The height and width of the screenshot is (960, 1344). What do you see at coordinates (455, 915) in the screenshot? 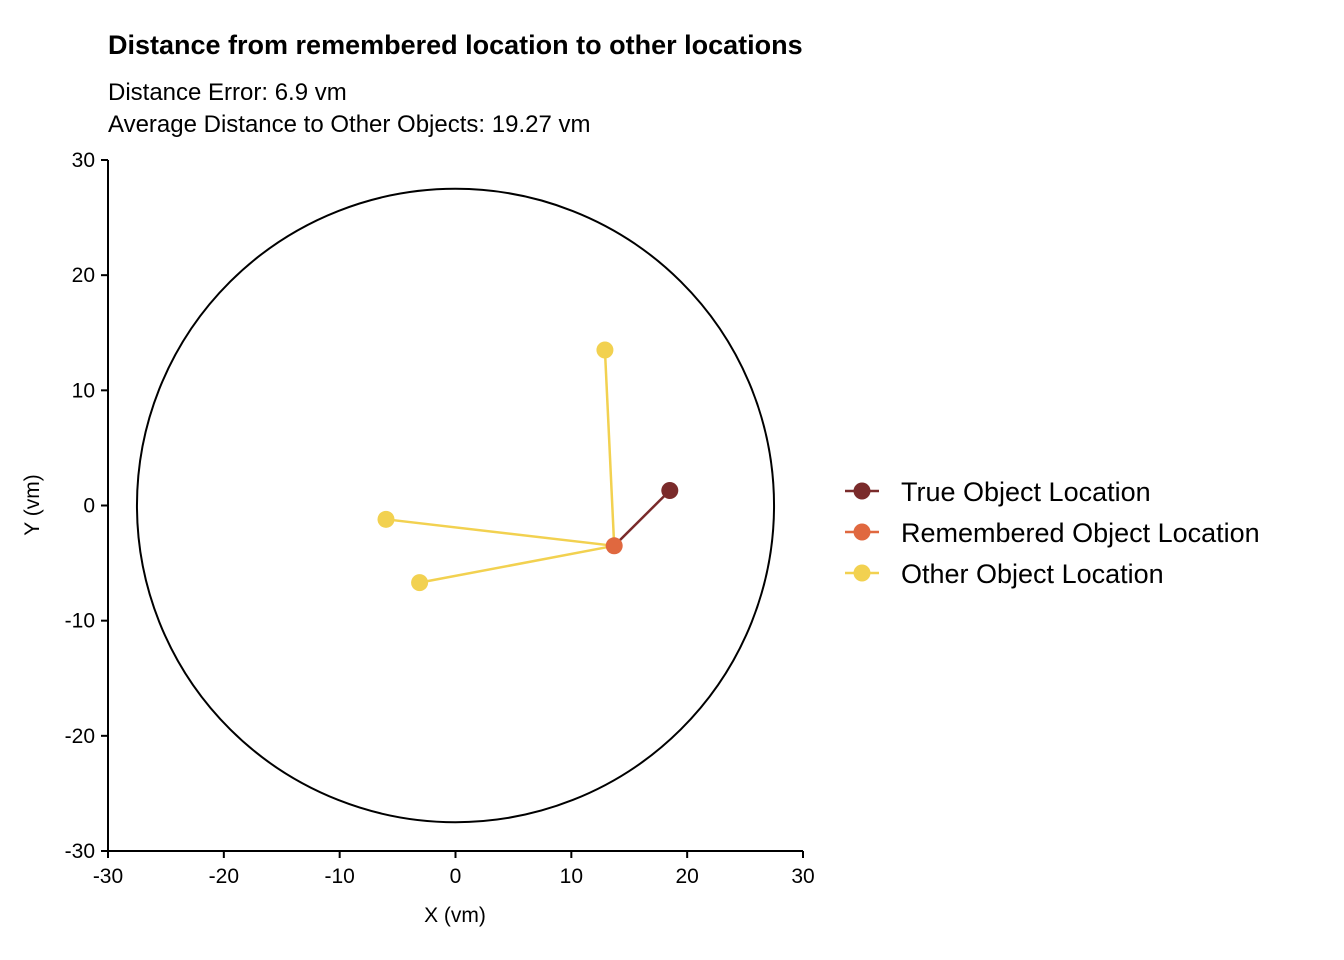
I see `x-axis-title: X (vm)` at bounding box center [455, 915].